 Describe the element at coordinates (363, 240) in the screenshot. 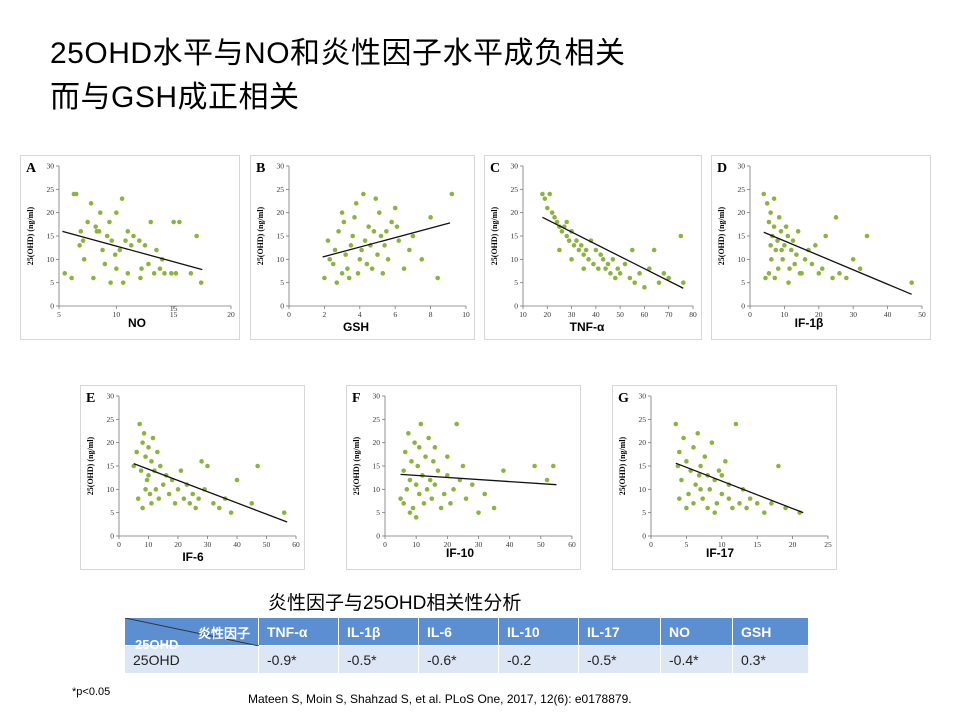

I see `scatter-plot-svg: B 25(OHD) (ng/ml) 0 5 10 15 20 25 30 0 2 4 6 8 10` at that location.